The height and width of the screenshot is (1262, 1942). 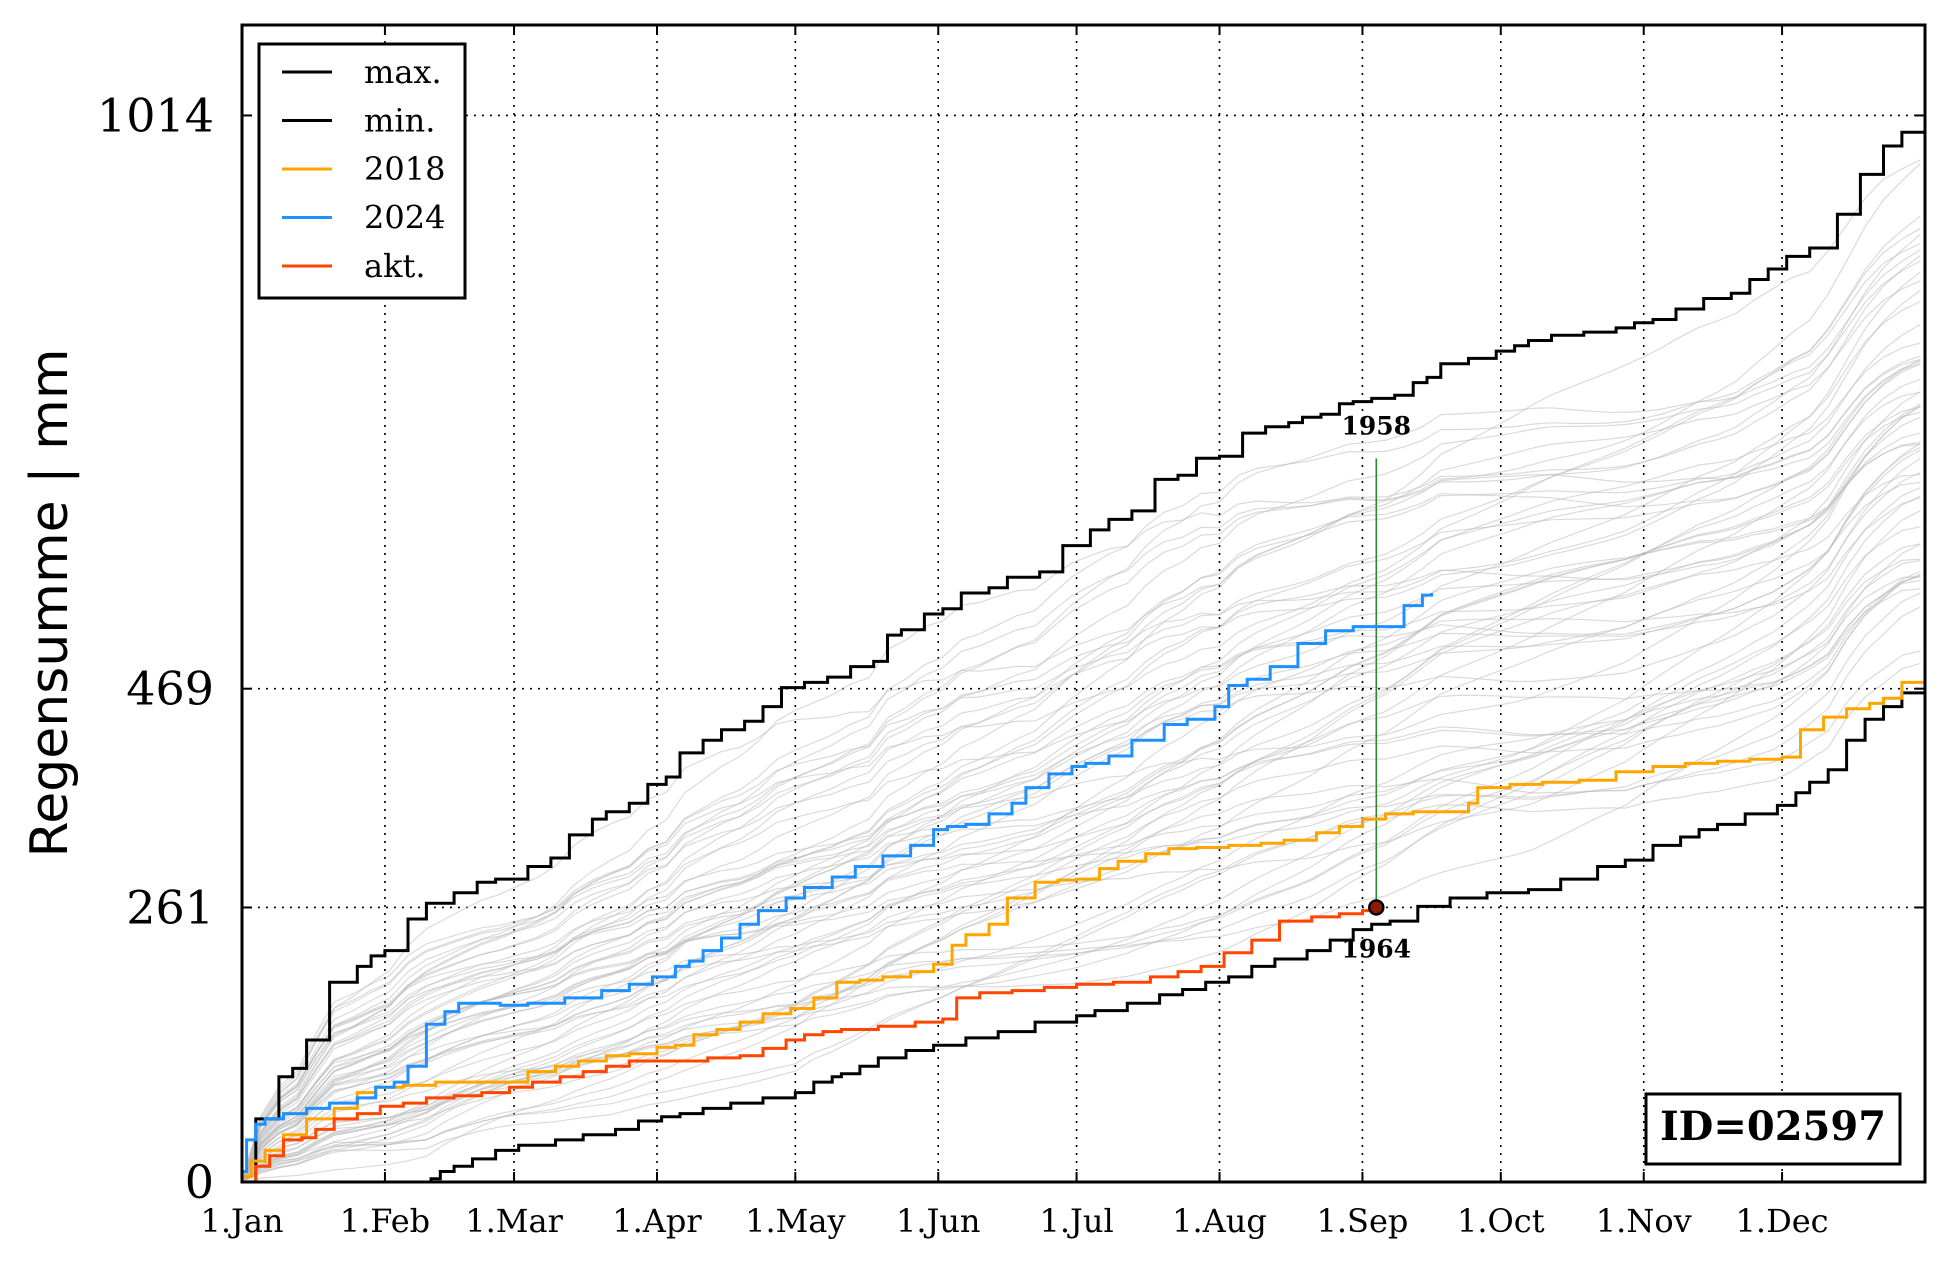 What do you see at coordinates (1376, 907) in the screenshot?
I see `current-value-marker` at bounding box center [1376, 907].